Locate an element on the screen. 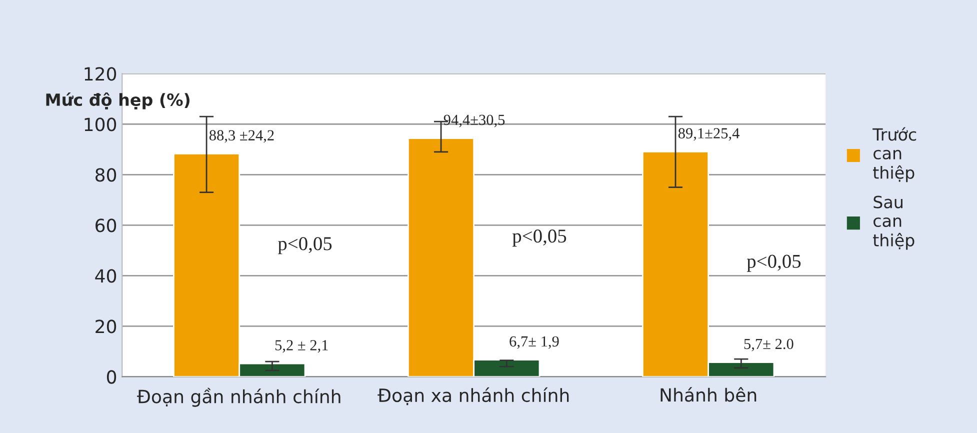 The width and height of the screenshot is (977, 433). y-tick-label: 60 is located at coordinates (106, 225).